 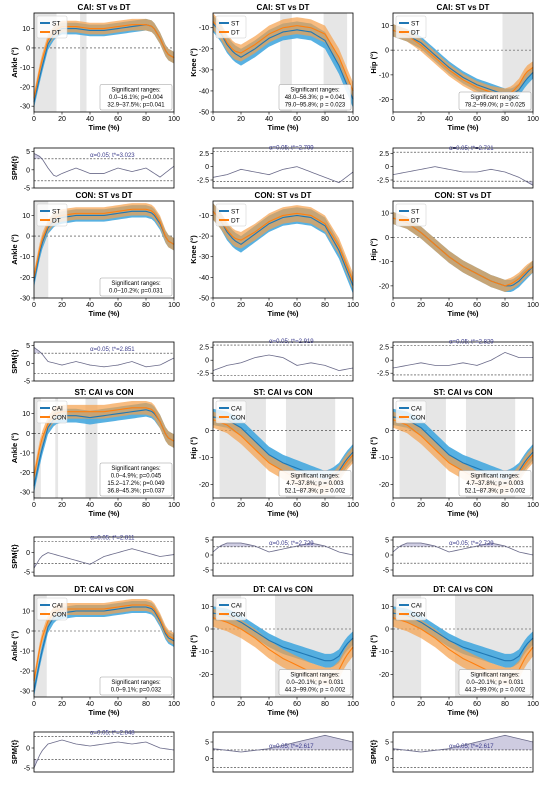 I want to click on spm-panel: 5 0 -5 α=0.05; t*=2.729, so click(x=458, y=556).